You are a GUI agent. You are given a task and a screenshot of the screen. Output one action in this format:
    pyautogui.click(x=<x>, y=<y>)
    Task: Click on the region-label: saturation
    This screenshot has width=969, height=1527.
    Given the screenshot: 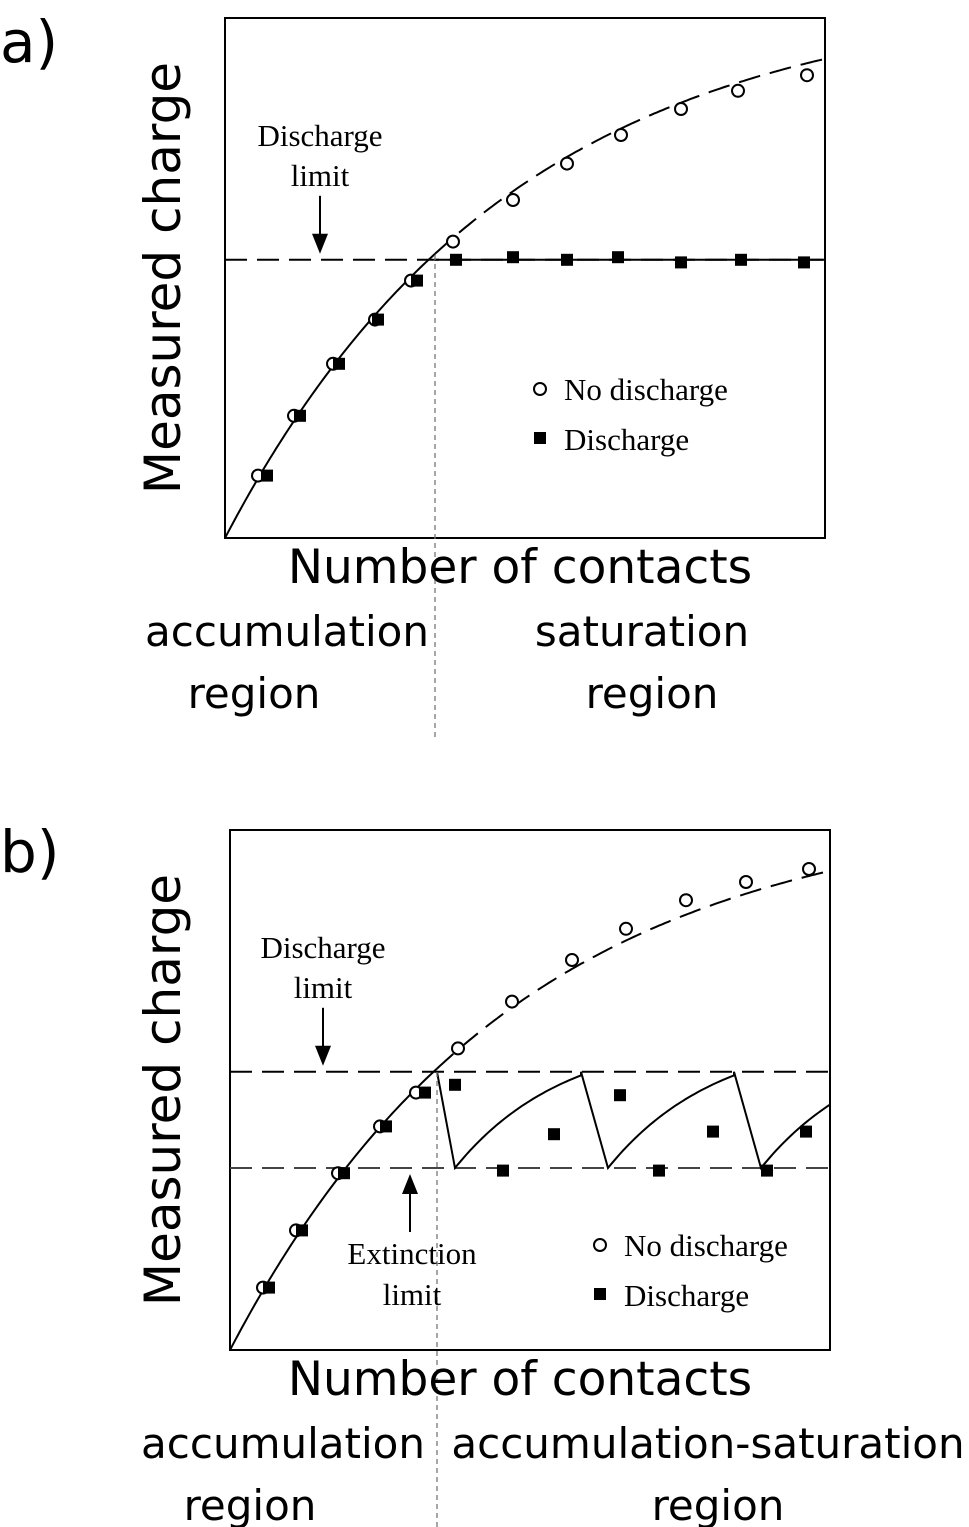 What is the action you would take?
    pyautogui.click(x=642, y=631)
    